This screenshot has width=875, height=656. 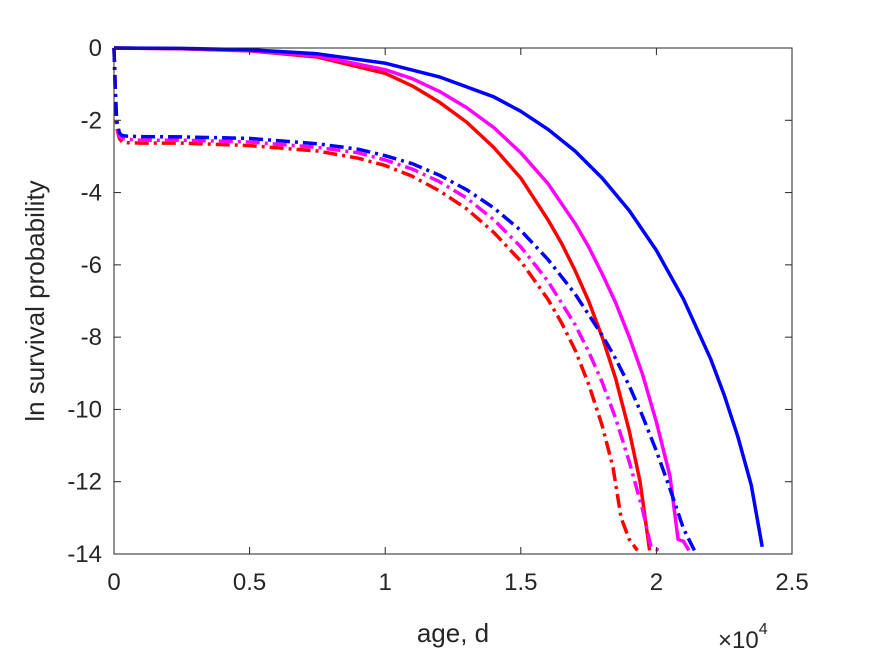 I want to click on y-tick-label: -4, so click(x=91, y=193).